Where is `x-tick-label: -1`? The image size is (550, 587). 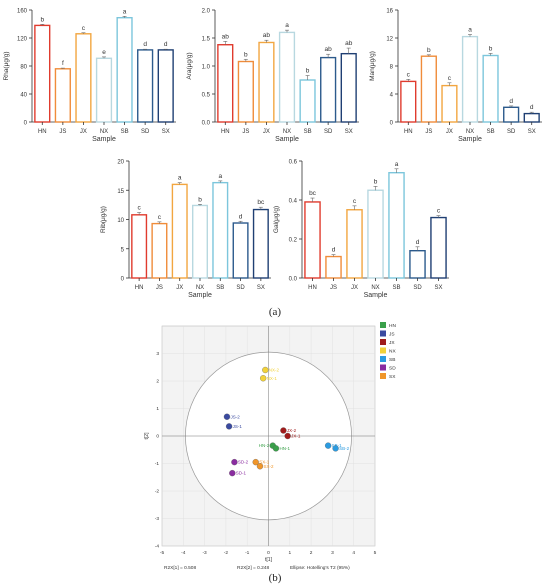 x-tick-label: -1 is located at coordinates (247, 553).